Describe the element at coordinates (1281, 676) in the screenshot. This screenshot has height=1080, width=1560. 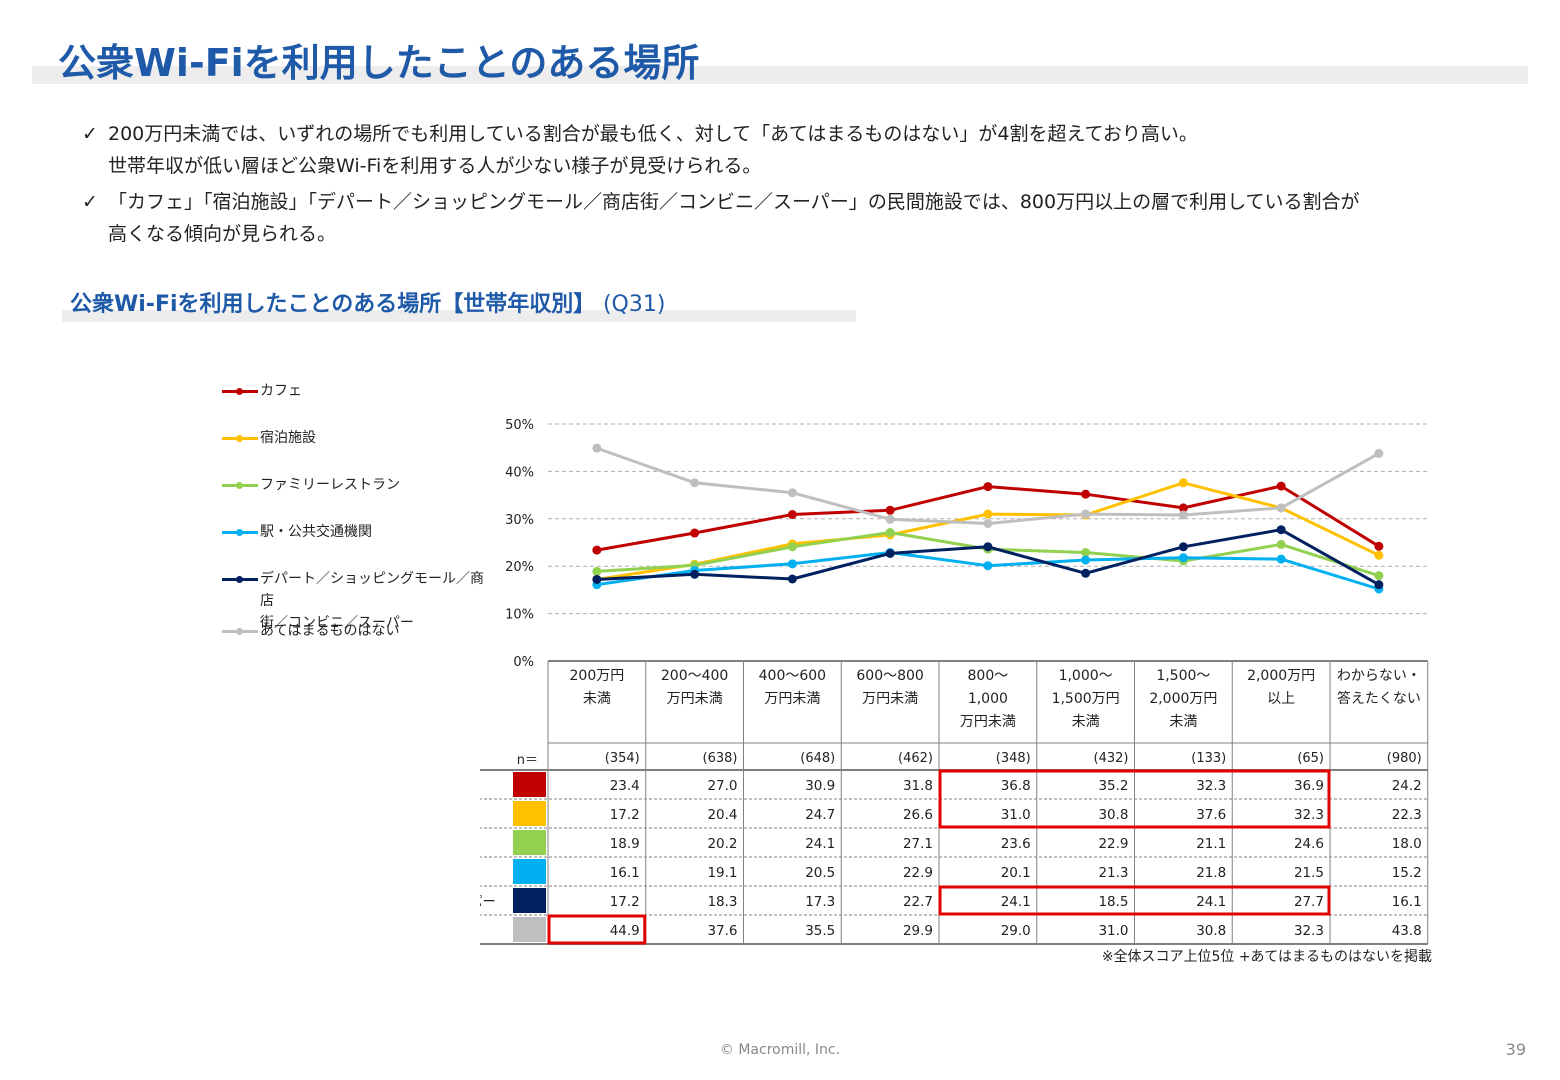
I see `x-category-label: 2,000万円` at that location.